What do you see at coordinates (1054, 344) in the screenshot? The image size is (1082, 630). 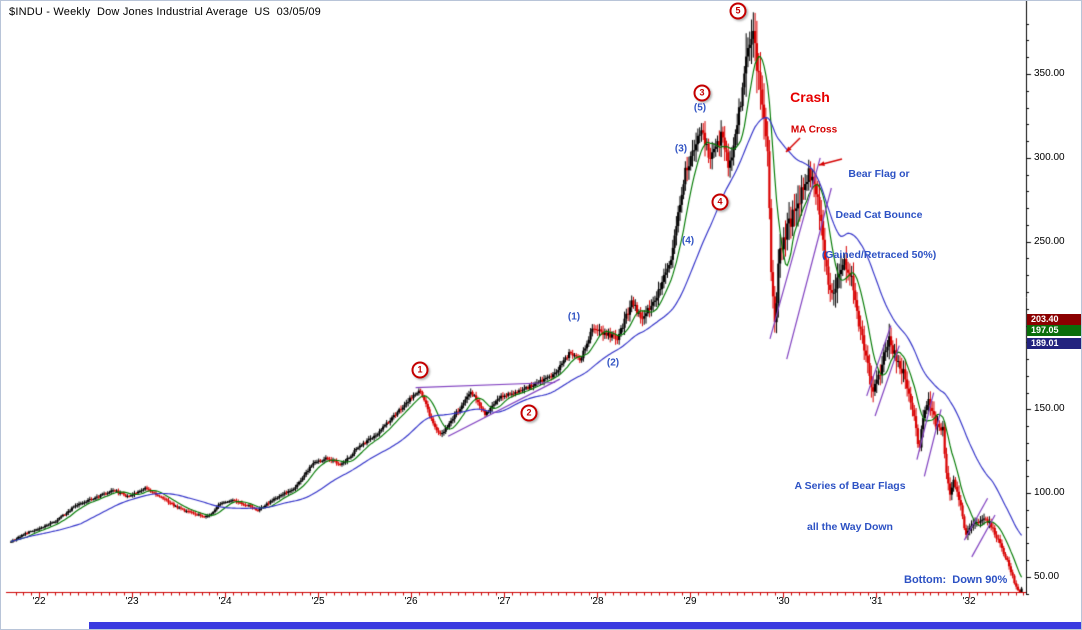 I see `price-tag: 189.01` at bounding box center [1054, 344].